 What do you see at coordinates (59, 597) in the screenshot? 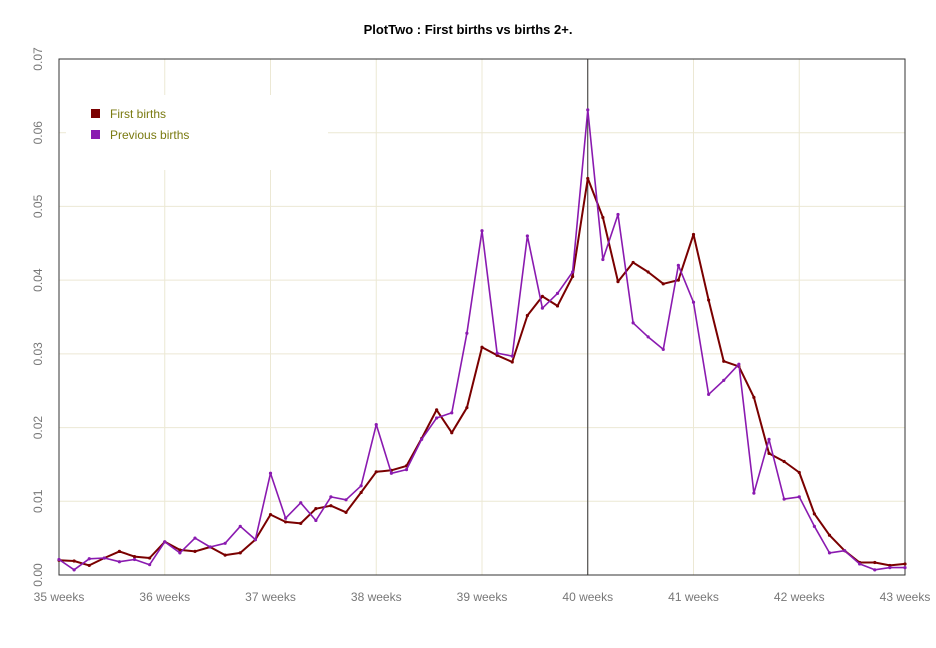
I see `x-tick-label: 35 weeks` at bounding box center [59, 597].